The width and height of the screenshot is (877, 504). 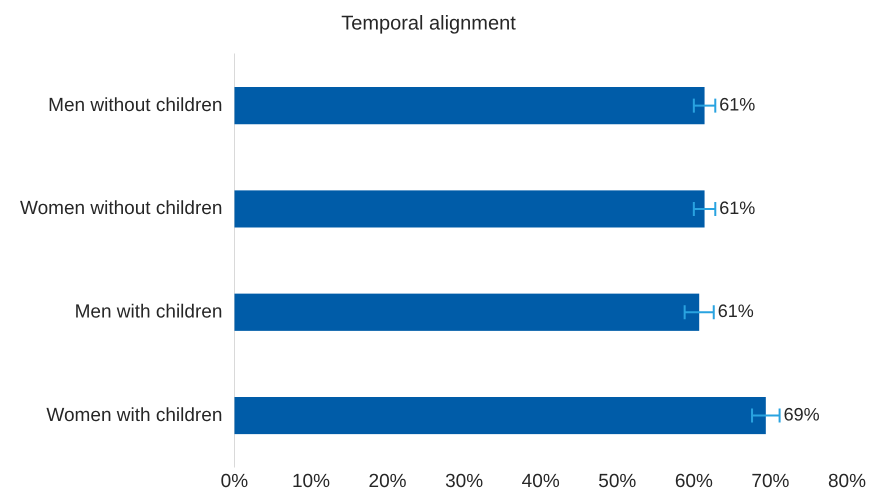 I want to click on x-tick-label: 20%, so click(x=387, y=481).